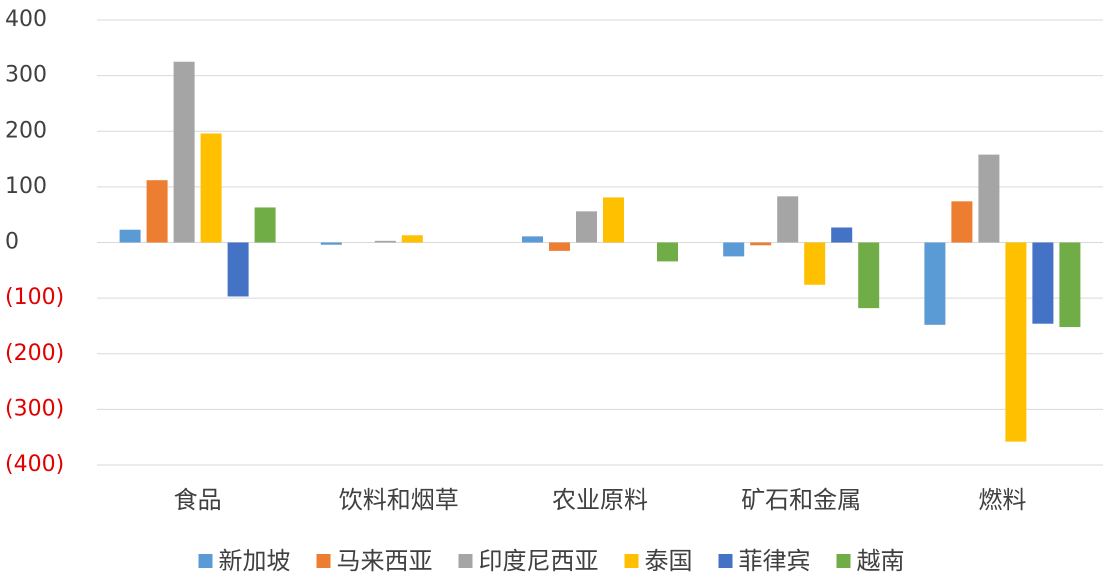 The image size is (1103, 578). Describe the element at coordinates (198, 500) in the screenshot. I see `x-tick-label: 食品` at that location.